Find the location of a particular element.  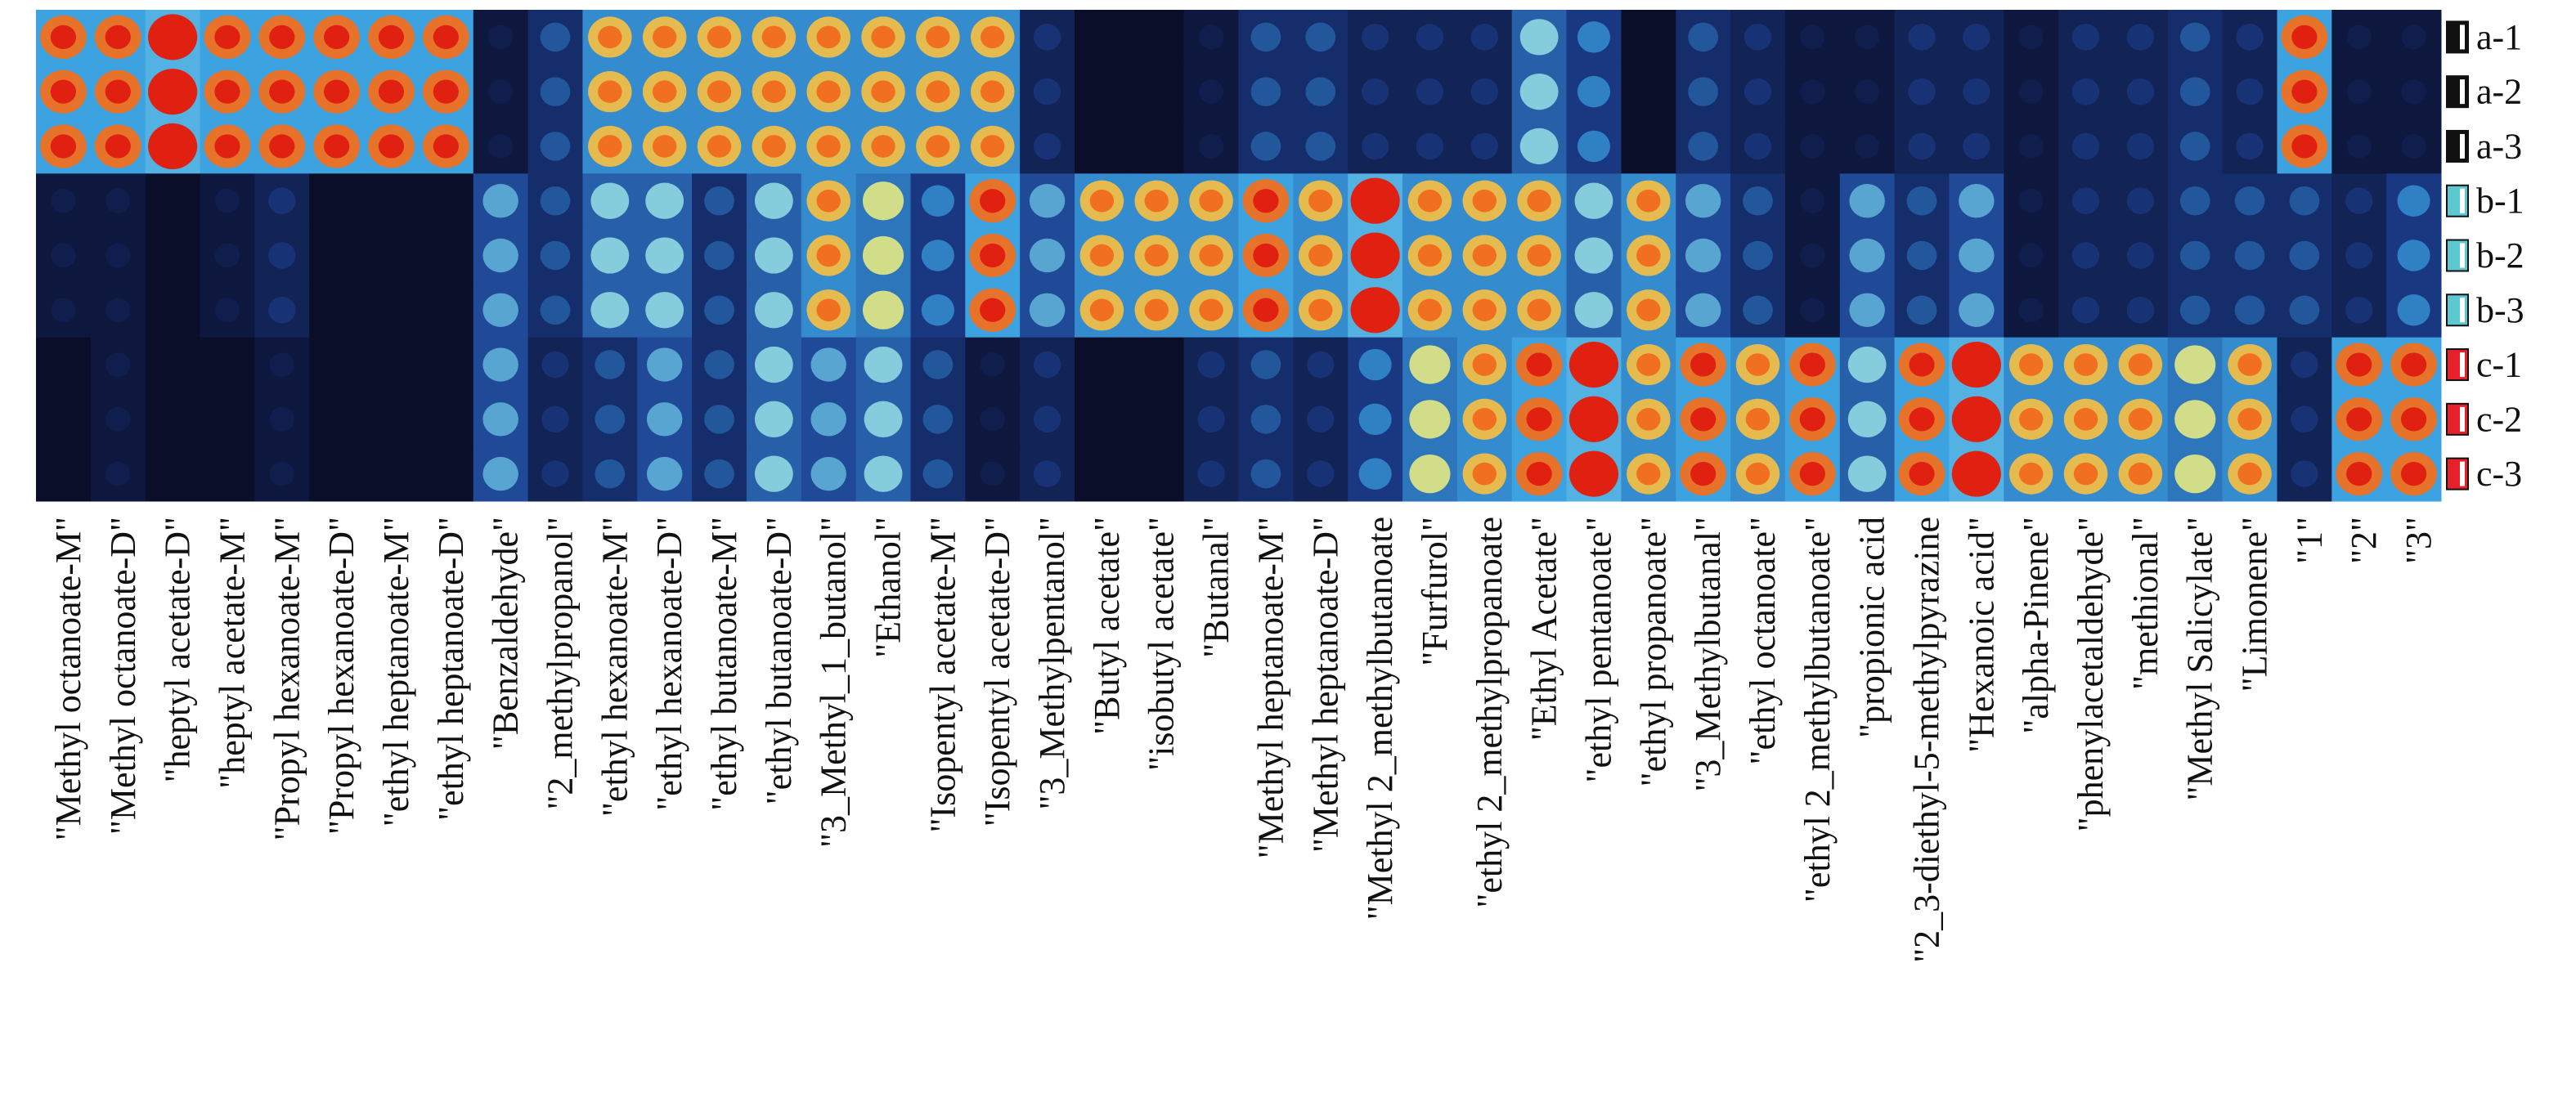

x-tick-label: "3_Methylpentanol" is located at coordinates (1052, 663).